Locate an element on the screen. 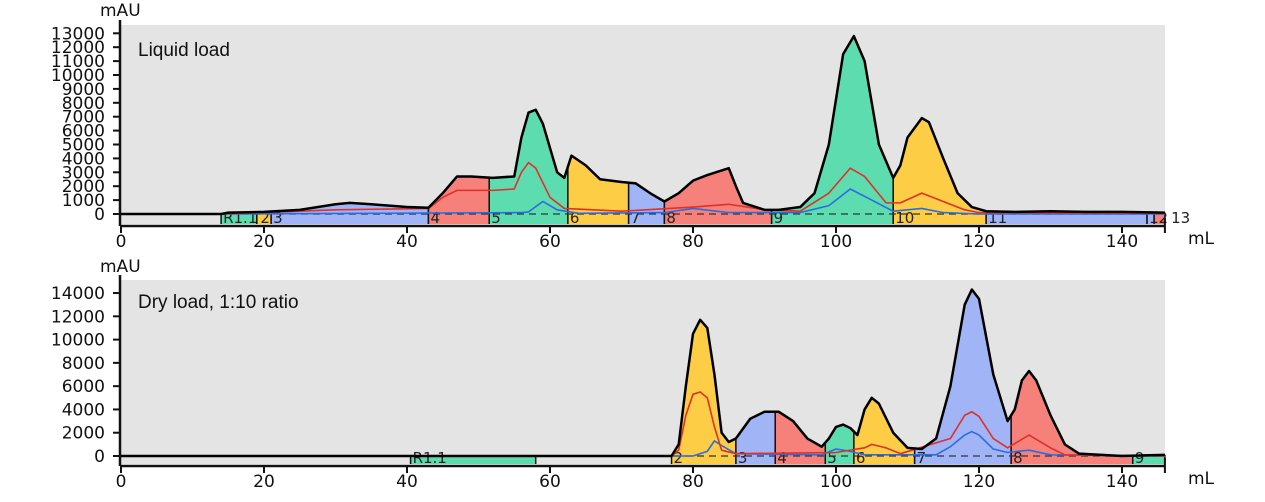 This screenshot has height=502, width=1265. y-axis-label-bottom: mAU is located at coordinates (120, 267).